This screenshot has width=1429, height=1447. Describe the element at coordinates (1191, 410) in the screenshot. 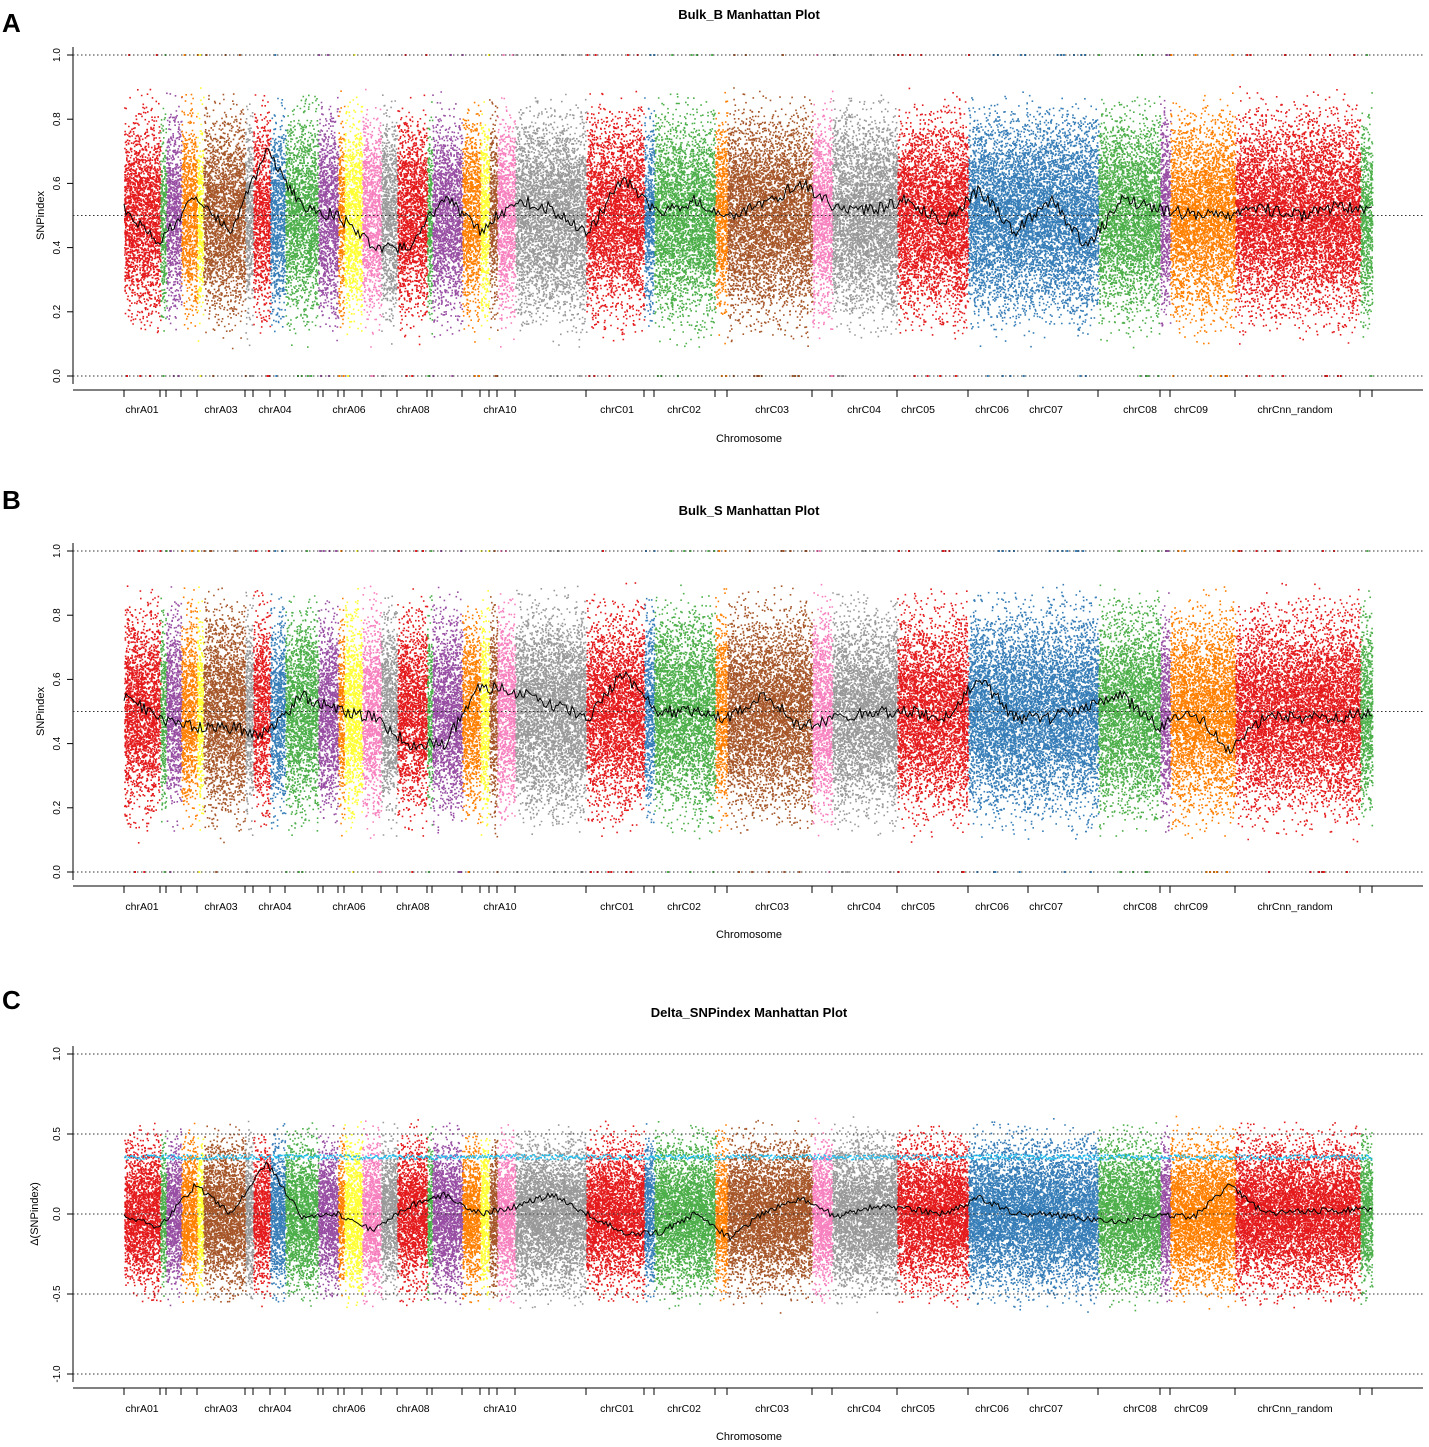

I see `chromosome-label: chrC09` at that location.